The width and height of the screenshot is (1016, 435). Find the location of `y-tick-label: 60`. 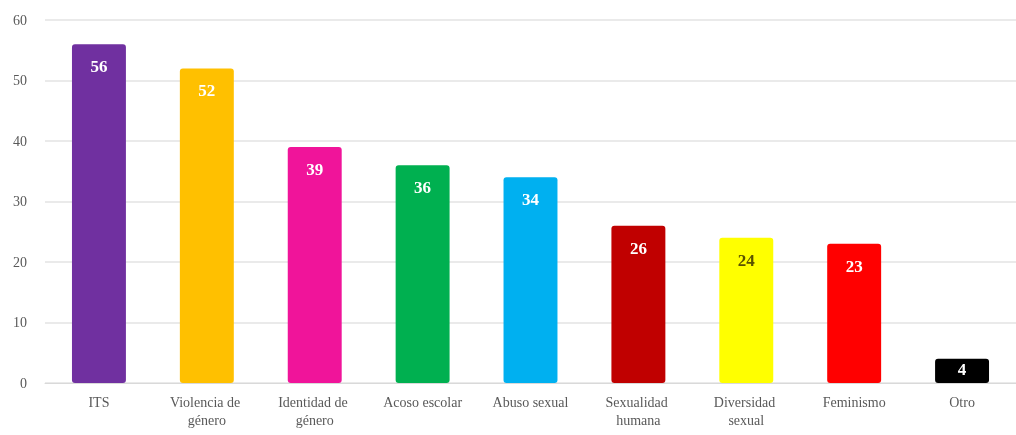

y-tick-label: 60 is located at coordinates (20, 20).